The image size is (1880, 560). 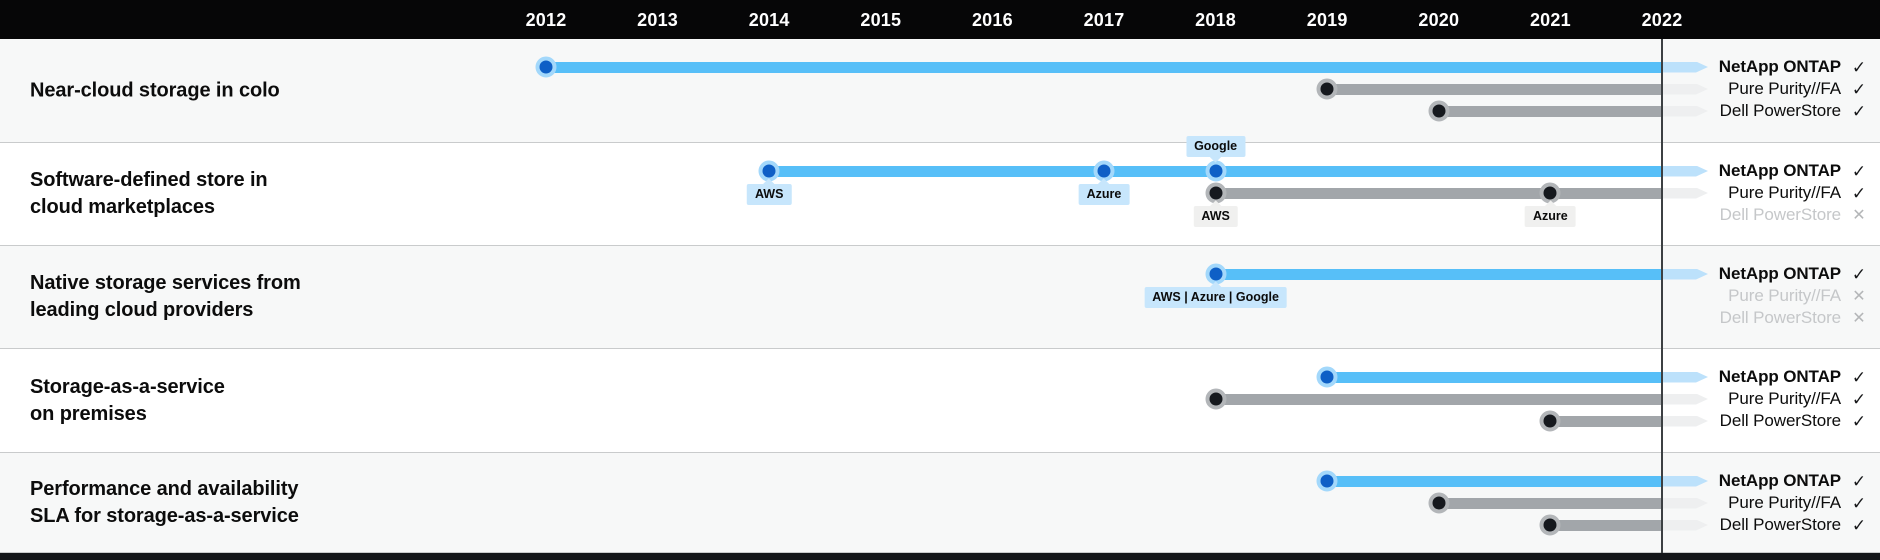 I want to click on legend-vendor-pure-purity-fa: Pure Purity//FA ✕, so click(x=1798, y=296).